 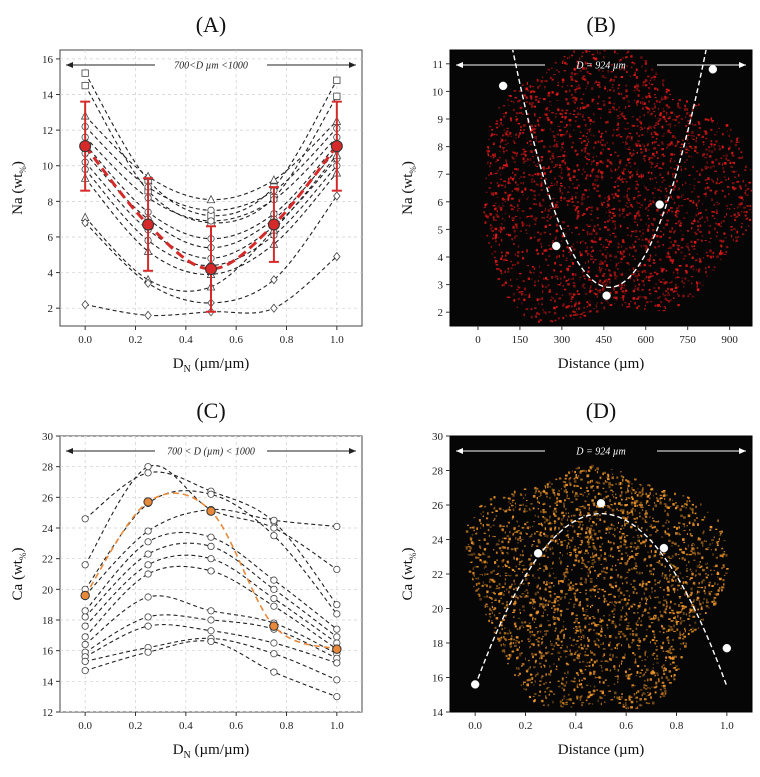 I want to click on x-tick-label: 0, so click(x=478, y=340).